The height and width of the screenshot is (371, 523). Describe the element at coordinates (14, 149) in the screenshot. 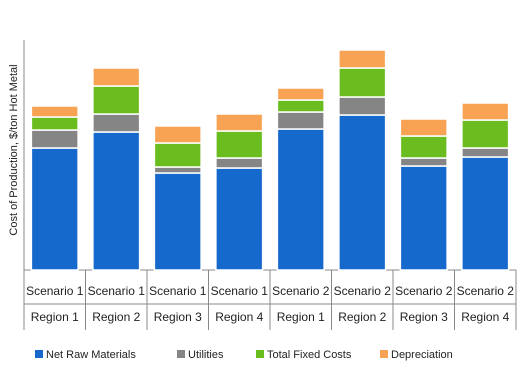

I see `y-axis-label: Cost of Production, $/ton Hot Metal` at that location.